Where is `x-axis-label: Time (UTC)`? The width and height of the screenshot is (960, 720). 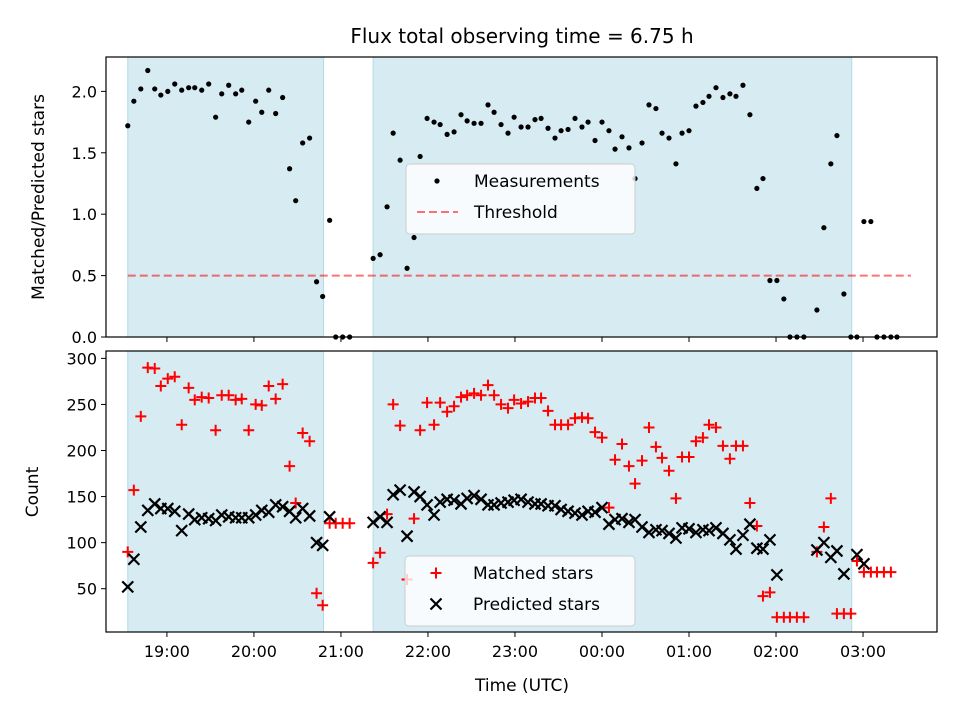
x-axis-label: Time (UTC) is located at coordinates (521, 686).